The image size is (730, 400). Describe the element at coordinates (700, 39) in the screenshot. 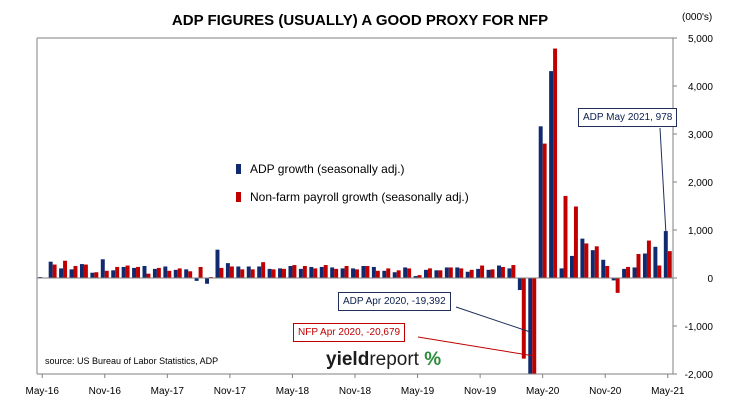

I see `y-tick-label-7: 5,000` at that location.